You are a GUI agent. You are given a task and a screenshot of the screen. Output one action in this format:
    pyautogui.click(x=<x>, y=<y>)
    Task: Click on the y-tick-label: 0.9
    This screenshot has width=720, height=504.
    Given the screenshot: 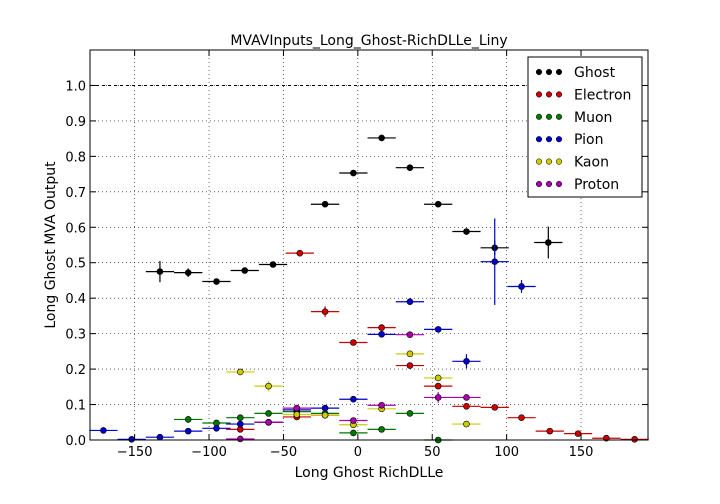 What is the action you would take?
    pyautogui.click(x=75, y=122)
    